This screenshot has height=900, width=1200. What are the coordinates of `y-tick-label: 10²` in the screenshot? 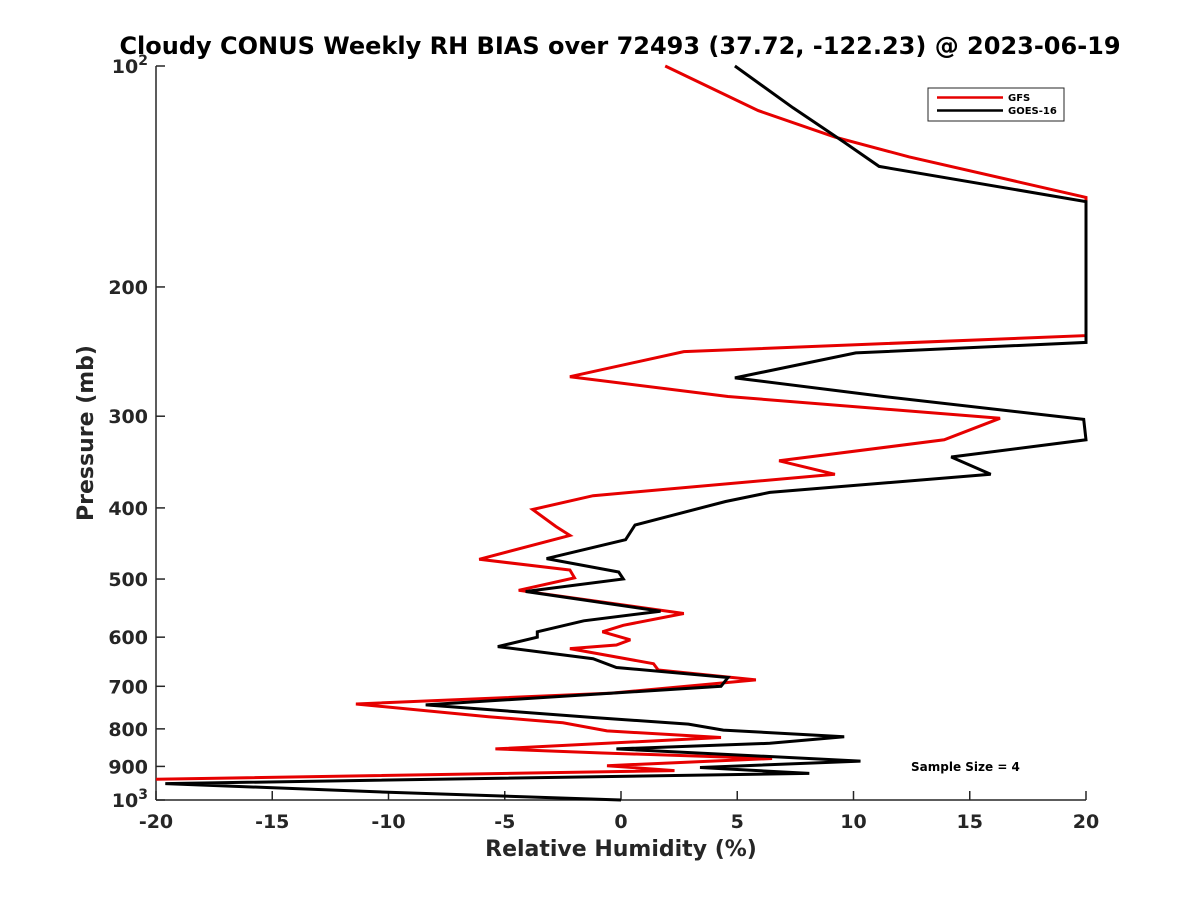 It's located at (130, 65).